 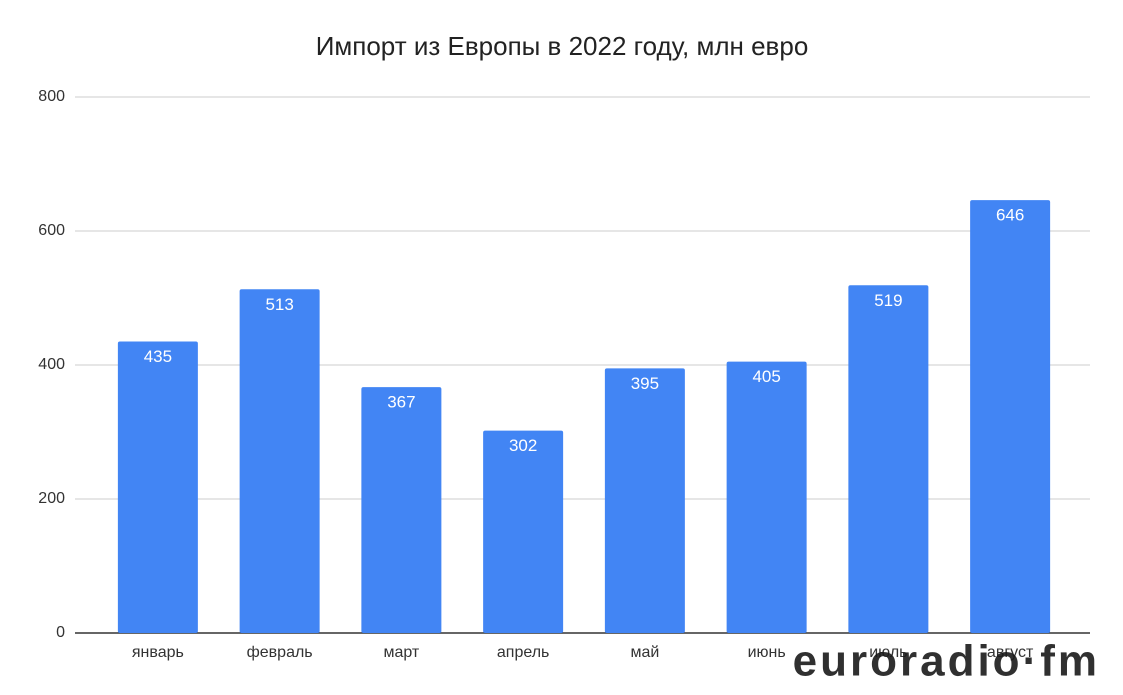 I want to click on x-tick-label: февраль, so click(x=280, y=652).